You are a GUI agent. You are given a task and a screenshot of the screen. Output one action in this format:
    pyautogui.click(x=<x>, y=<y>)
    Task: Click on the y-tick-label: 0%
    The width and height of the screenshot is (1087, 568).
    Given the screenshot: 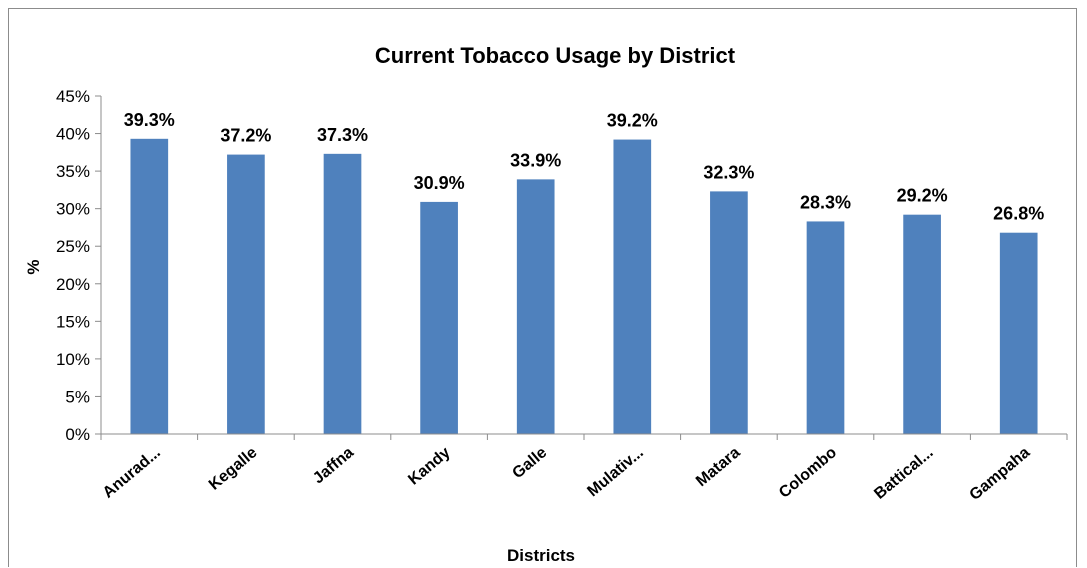 What is the action you would take?
    pyautogui.click(x=77, y=434)
    